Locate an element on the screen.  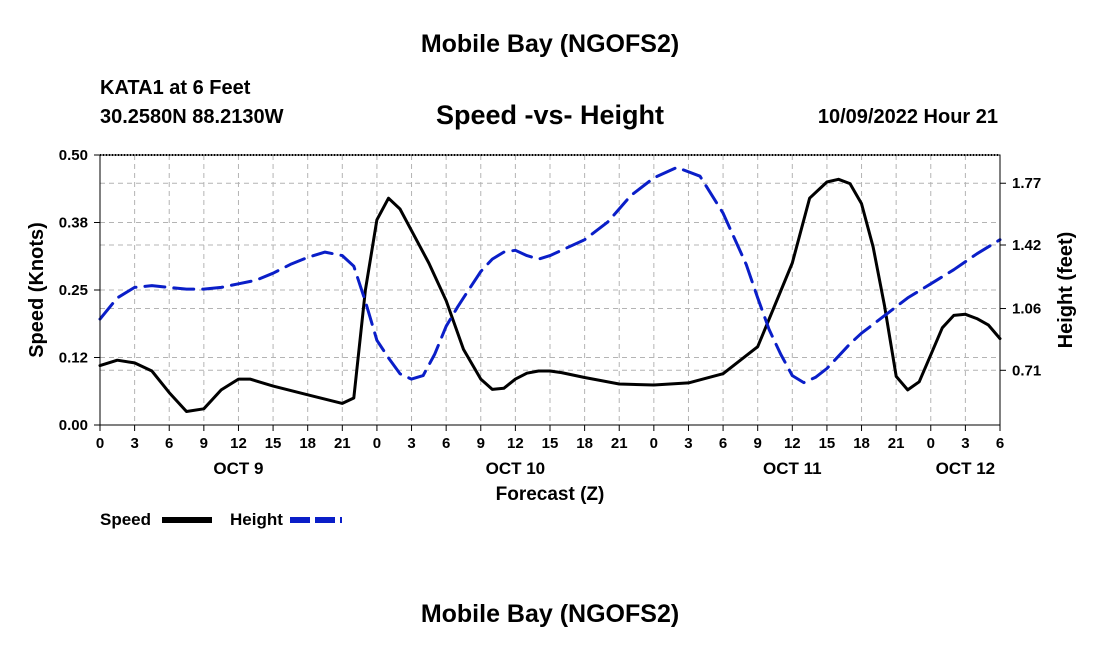
footer-title: Mobile Bay (NGOFS2) is located at coordinates (550, 614).